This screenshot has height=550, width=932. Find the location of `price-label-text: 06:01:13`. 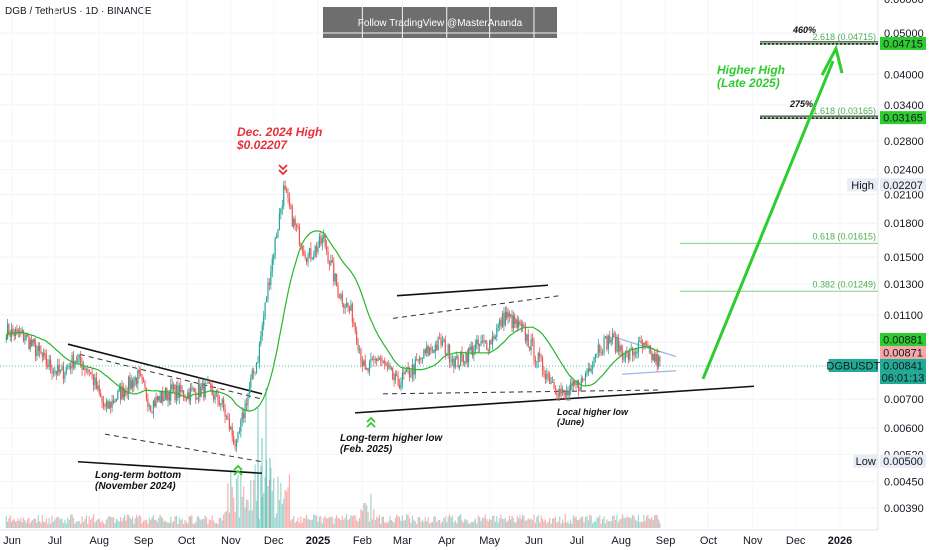

price-label-text: 06:01:13 is located at coordinates (903, 379).